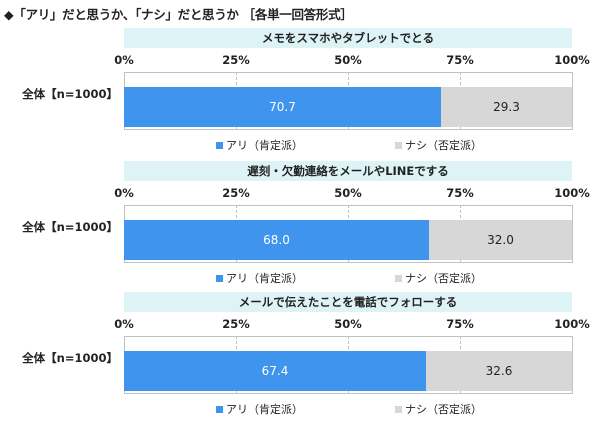 This screenshot has height=422, width=600. I want to click on chart-title: 遅刻・欠勤連絡をメールやLINEでする, so click(348, 171).